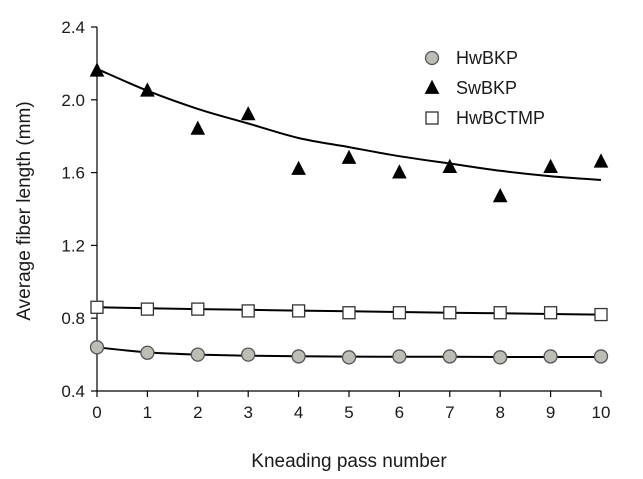 This screenshot has width=643, height=479. Describe the element at coordinates (432, 86) in the screenshot. I see `legend-marker-swbkp` at that location.